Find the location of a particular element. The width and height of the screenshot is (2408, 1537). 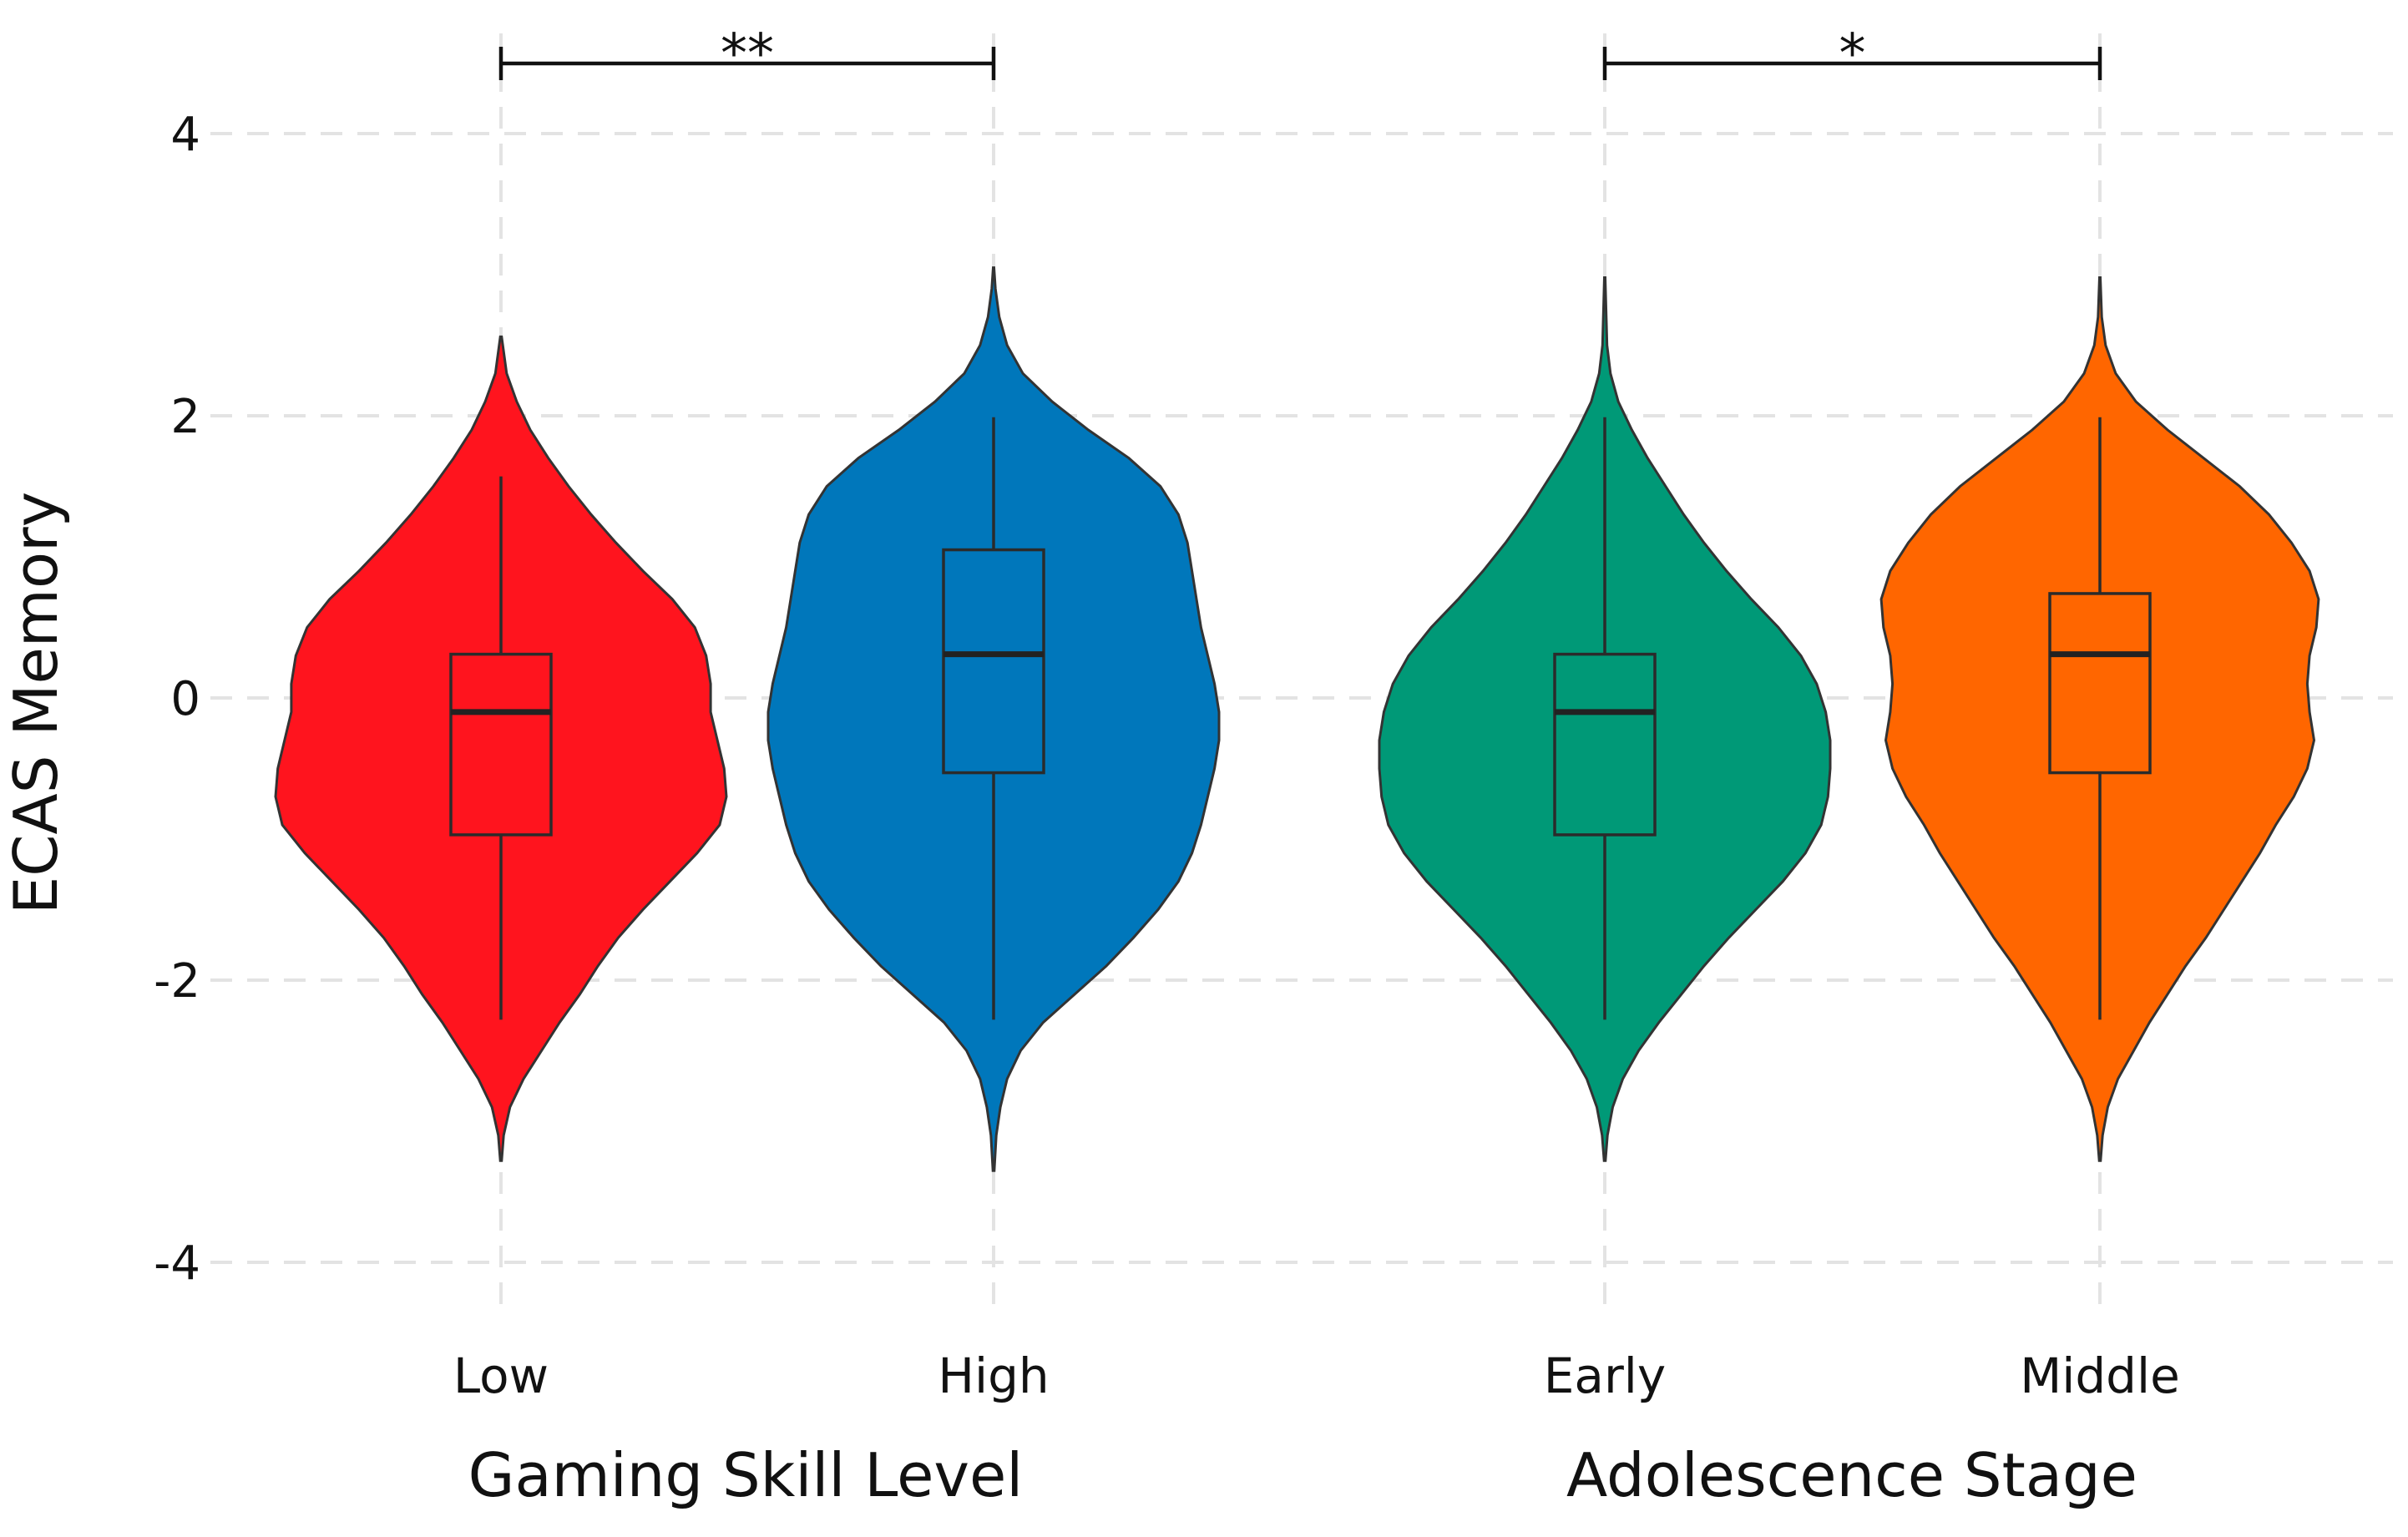

x-tick-label: High is located at coordinates (993, 1375).